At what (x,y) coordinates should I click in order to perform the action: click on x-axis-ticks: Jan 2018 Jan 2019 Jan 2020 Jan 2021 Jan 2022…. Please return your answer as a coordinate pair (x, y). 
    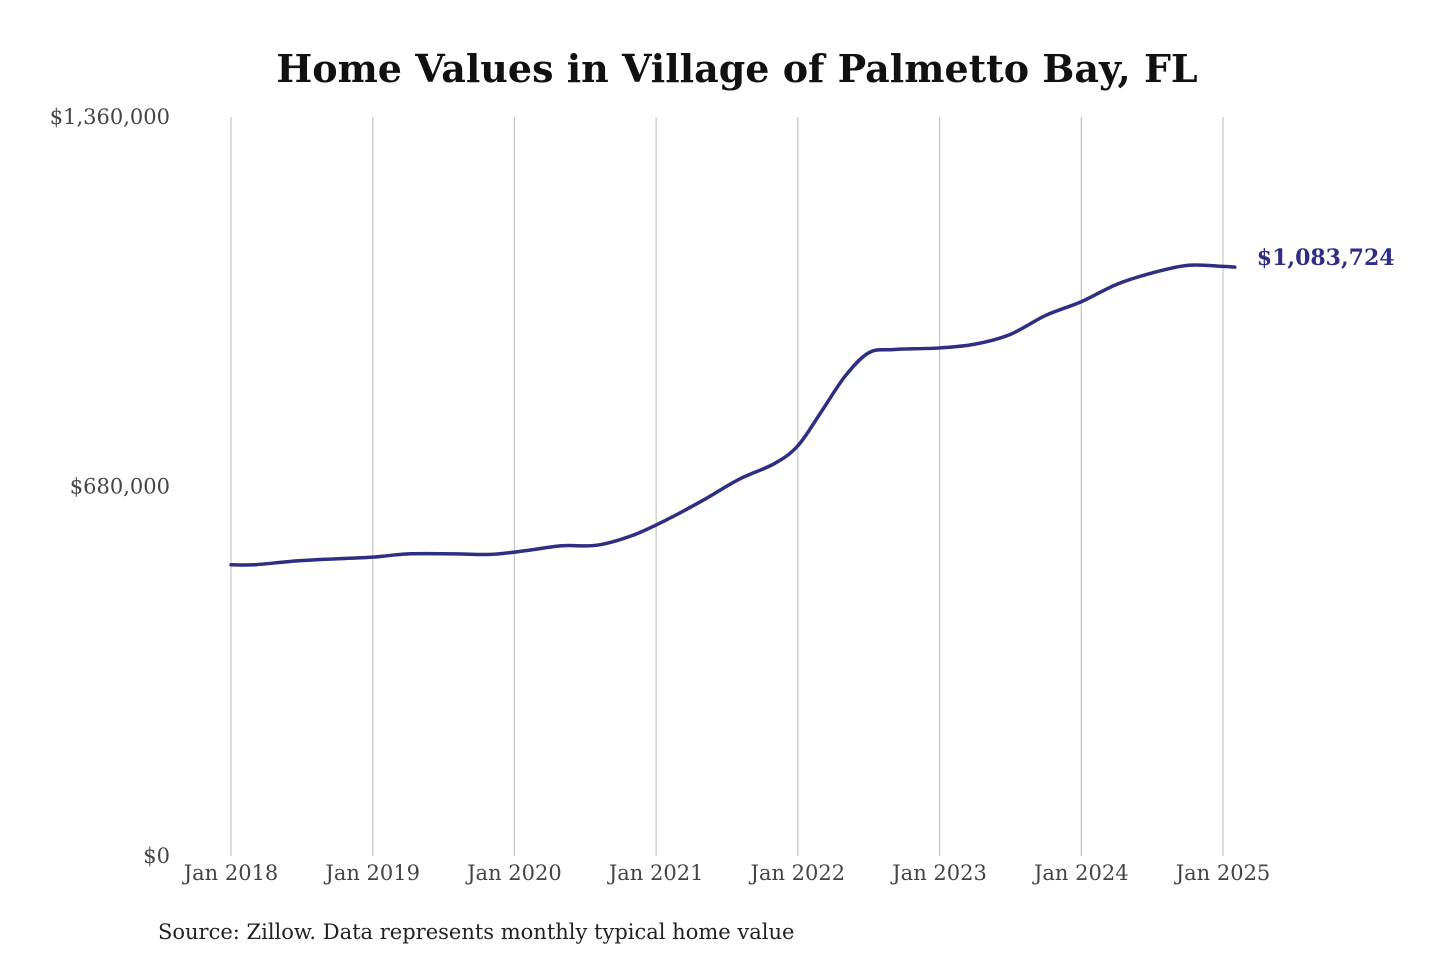
    Looking at the image, I should click on (726, 873).